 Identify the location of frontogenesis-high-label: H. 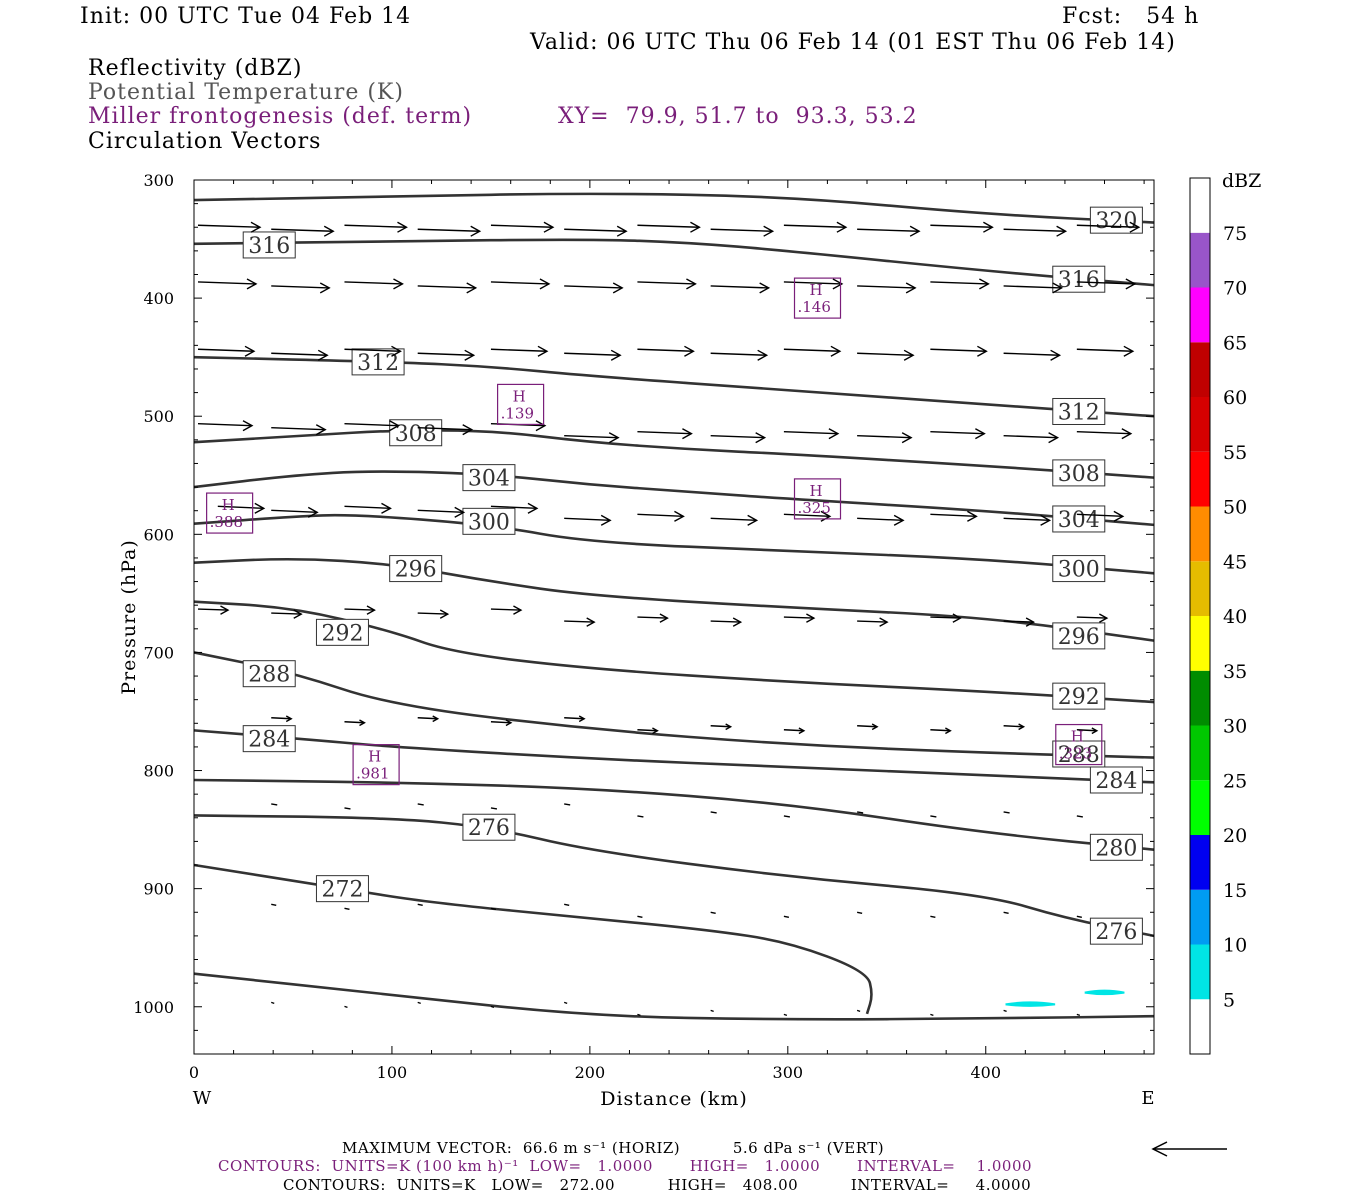
(816, 290).